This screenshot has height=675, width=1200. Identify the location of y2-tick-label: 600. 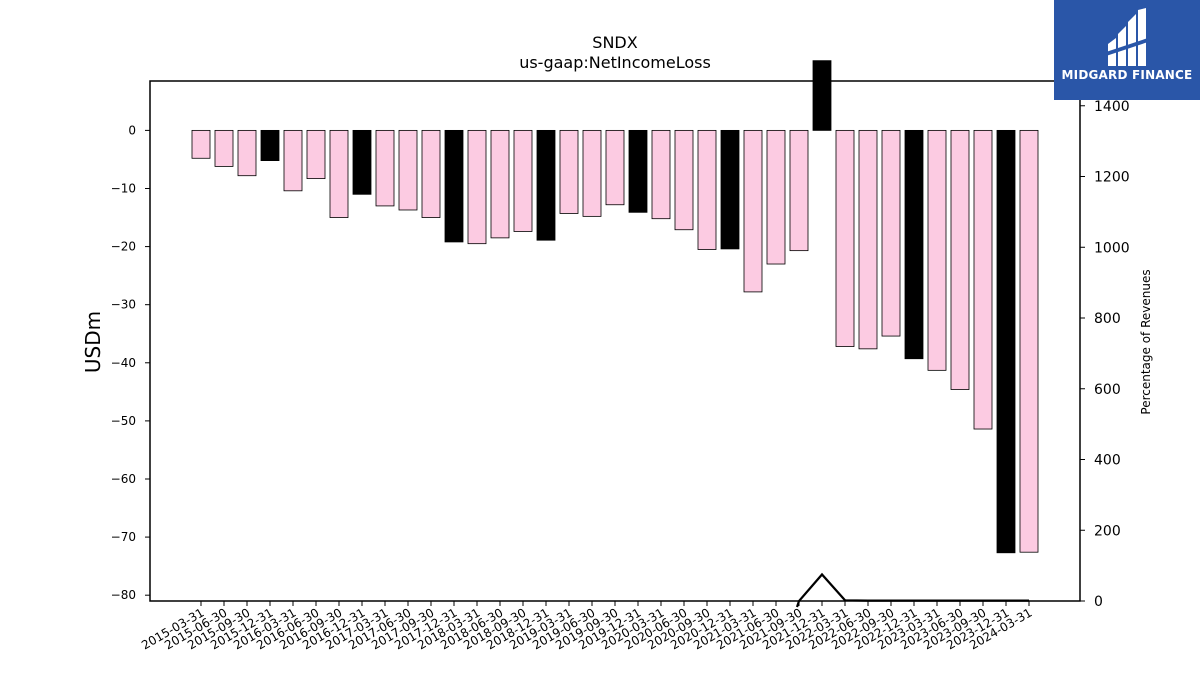
(1107, 390).